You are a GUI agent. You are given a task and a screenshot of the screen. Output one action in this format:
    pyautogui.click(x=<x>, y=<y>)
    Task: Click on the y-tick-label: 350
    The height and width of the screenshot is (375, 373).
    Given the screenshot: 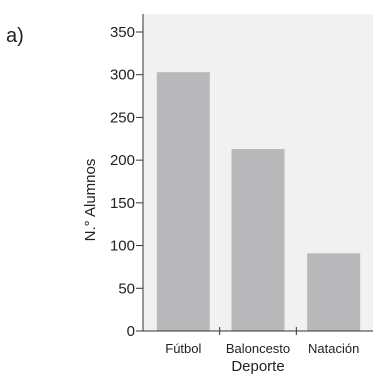 What is the action you would take?
    pyautogui.click(x=122, y=32)
    